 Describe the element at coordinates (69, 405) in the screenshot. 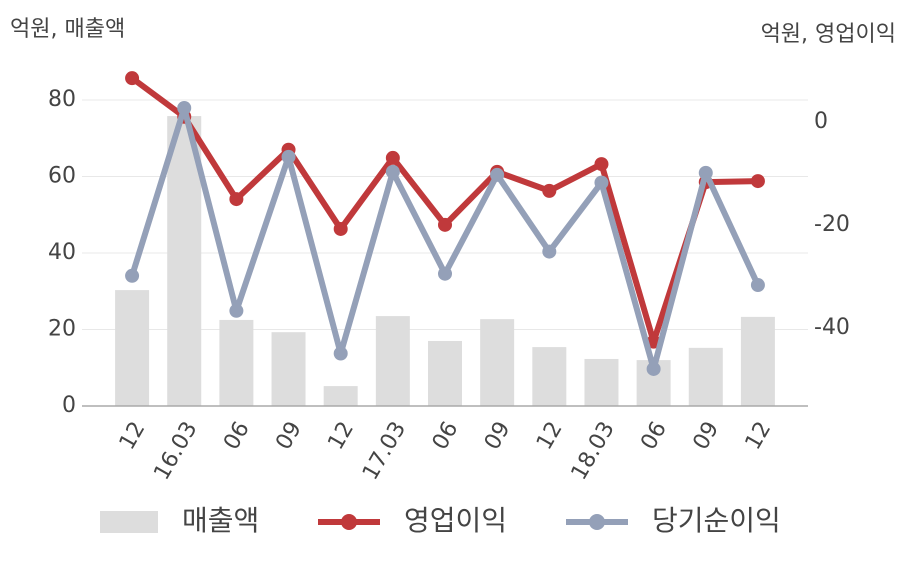

I see `y-tick-label: 0` at that location.